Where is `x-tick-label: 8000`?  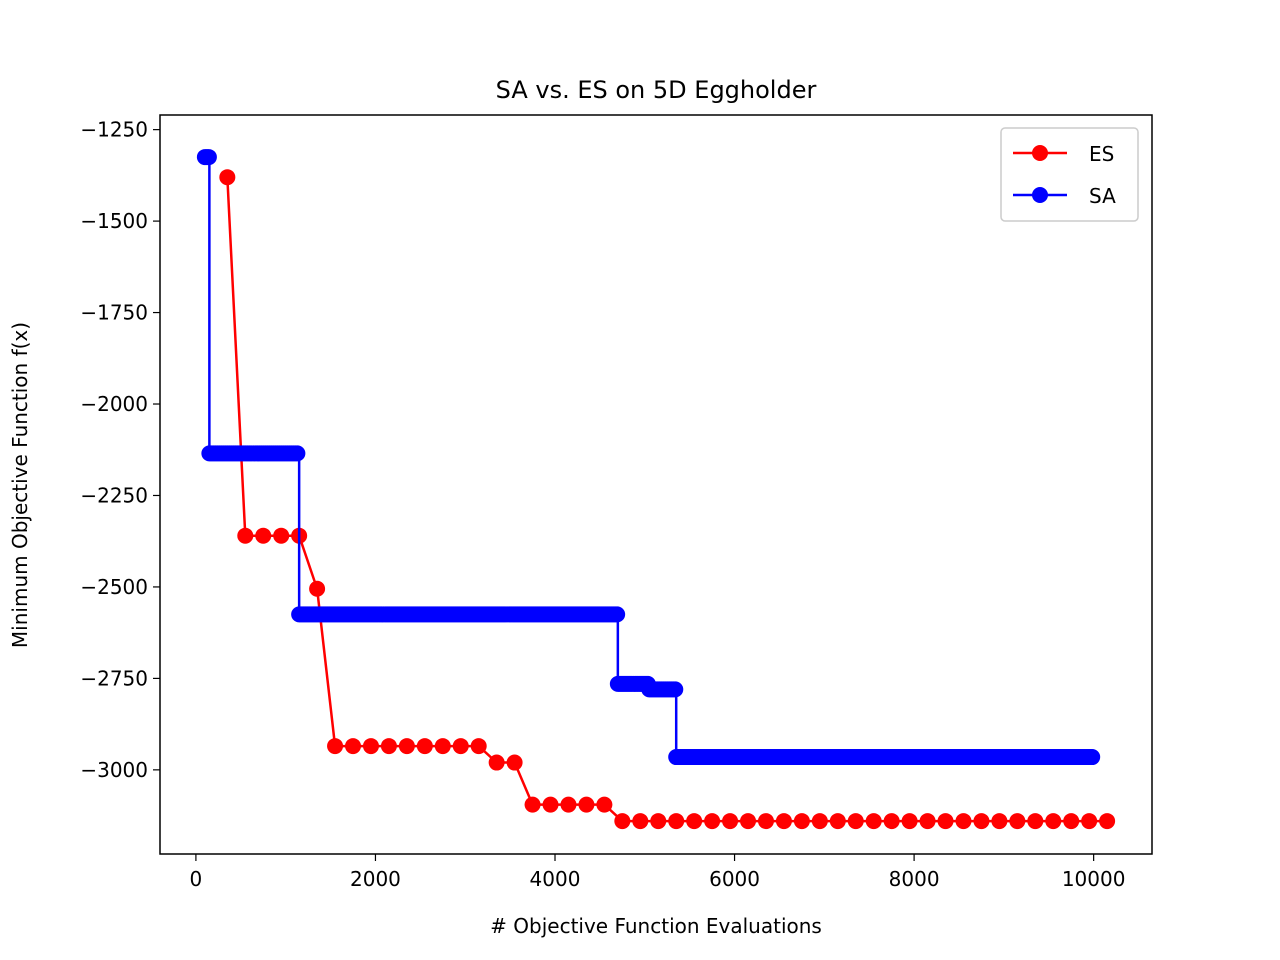 x-tick-label: 8000 is located at coordinates (914, 879).